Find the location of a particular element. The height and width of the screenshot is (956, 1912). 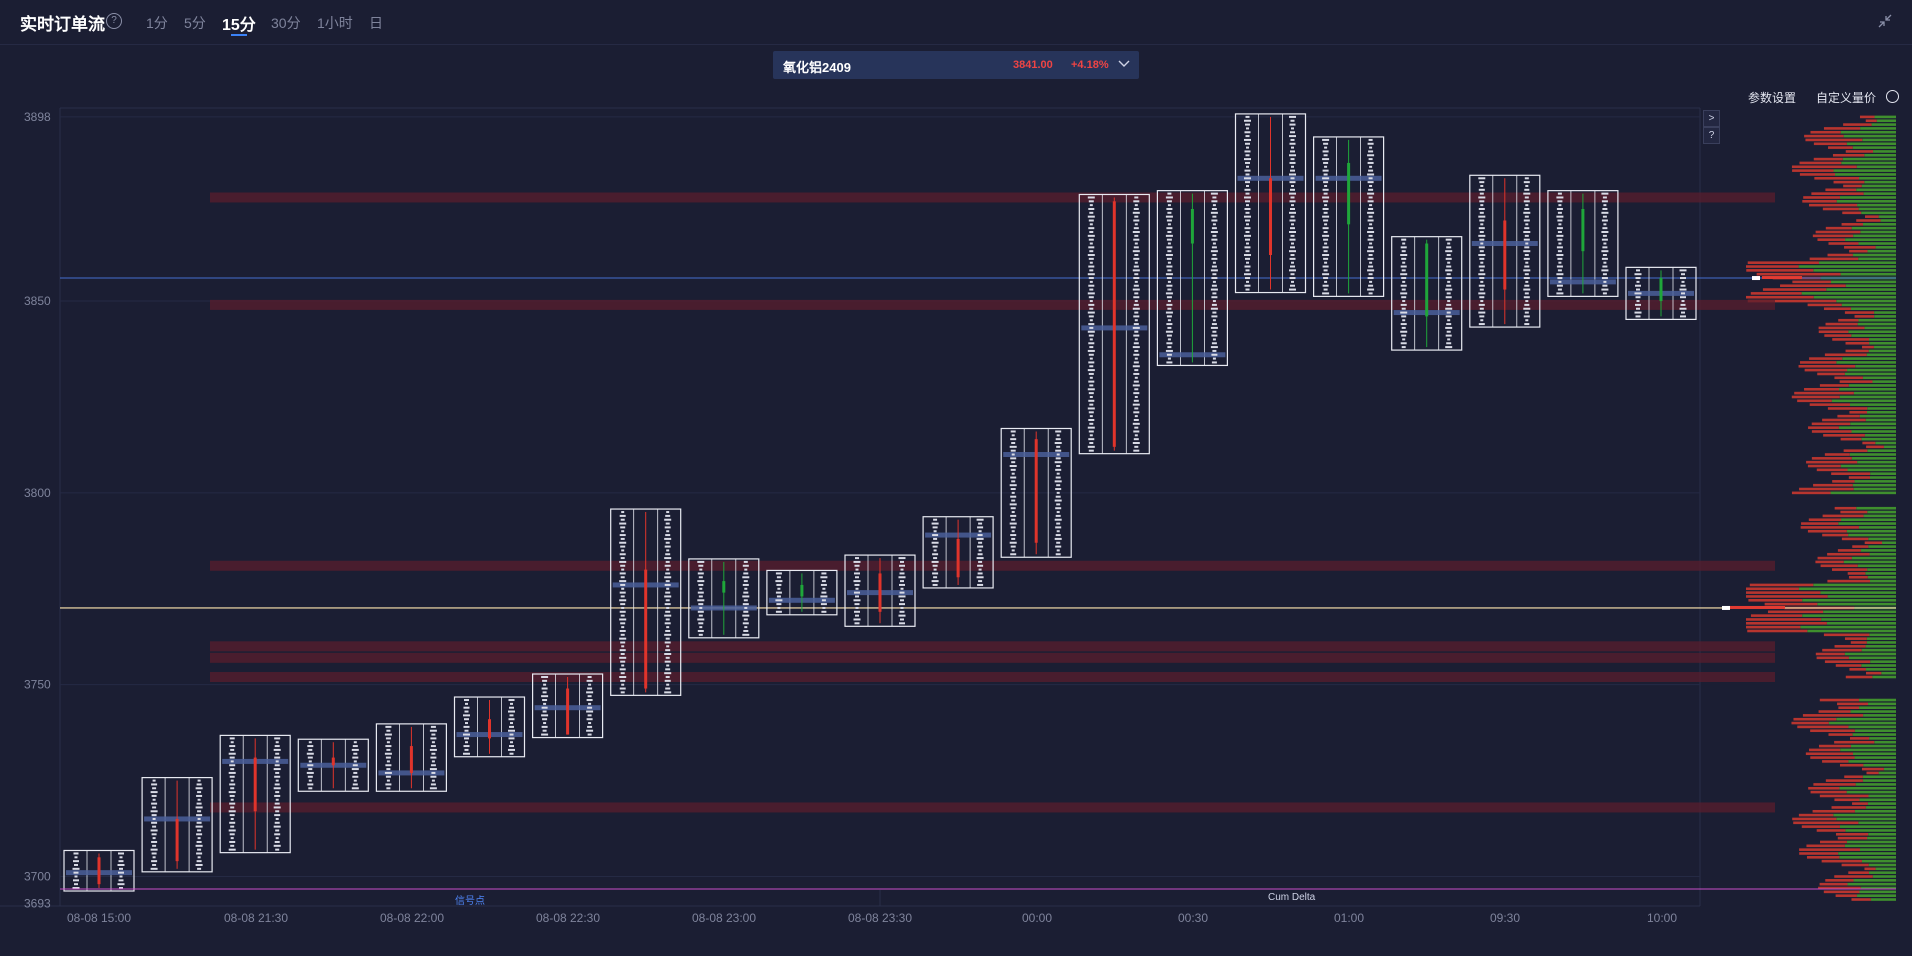

y-tick-label: 3850 is located at coordinates (37, 301).